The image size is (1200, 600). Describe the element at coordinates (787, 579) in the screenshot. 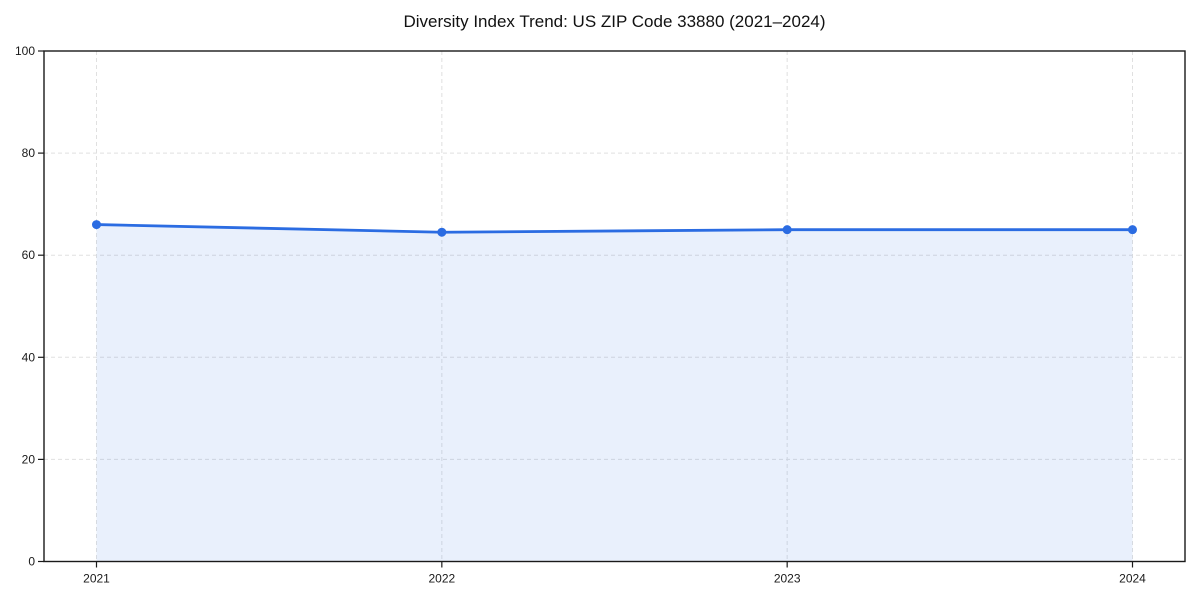

I see `x-tick-label: 2023` at that location.